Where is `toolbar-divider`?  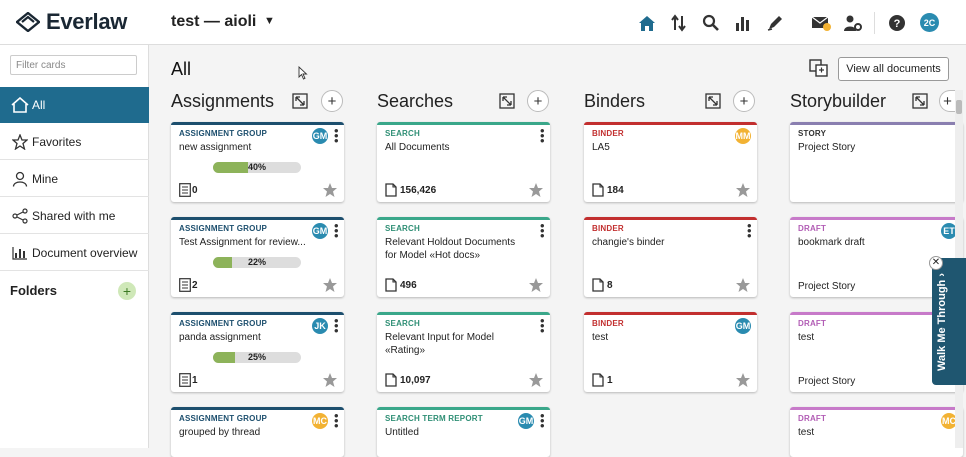 toolbar-divider is located at coordinates (874, 23).